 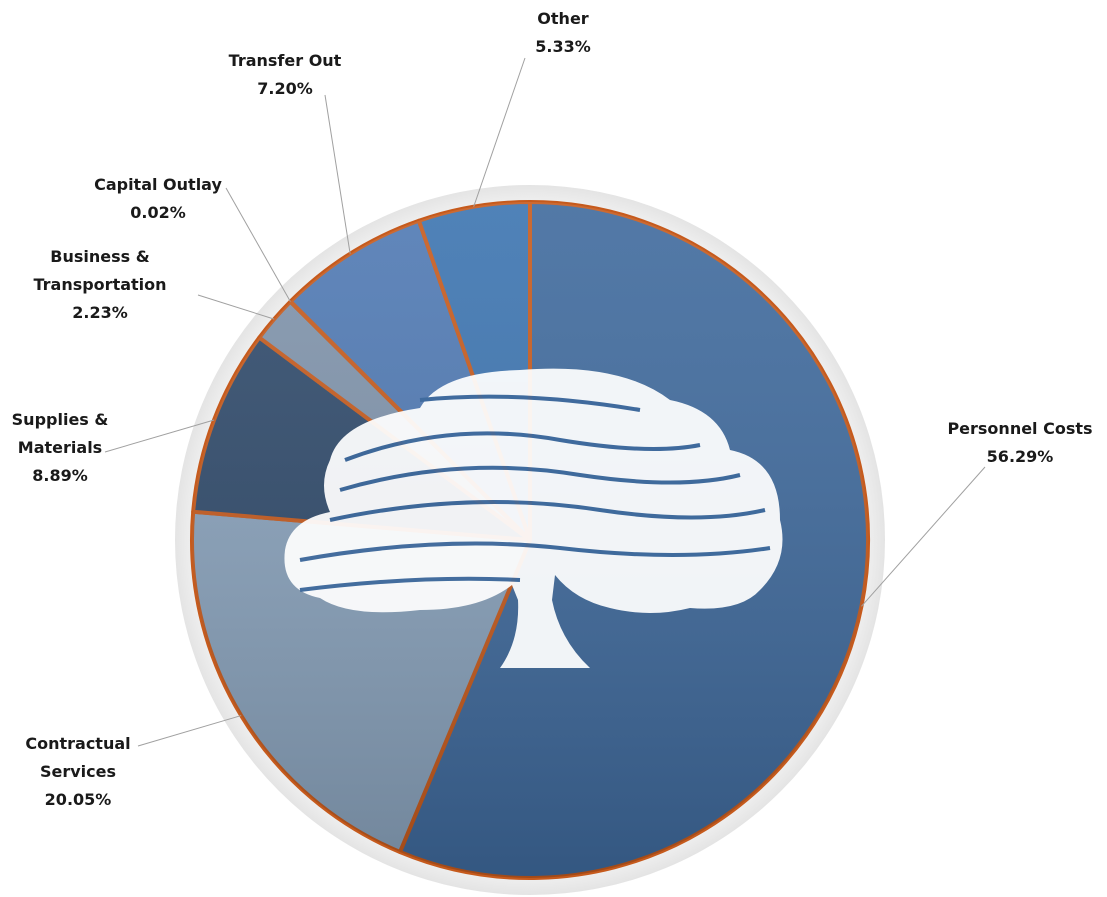 I want to click on slice-label: Capital Outlay 0.02%, so click(x=158, y=198).